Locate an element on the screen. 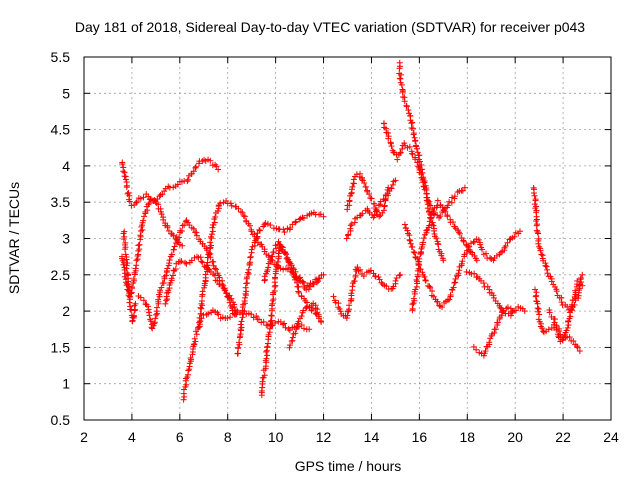  x-tick-label: 8 is located at coordinates (228, 437).